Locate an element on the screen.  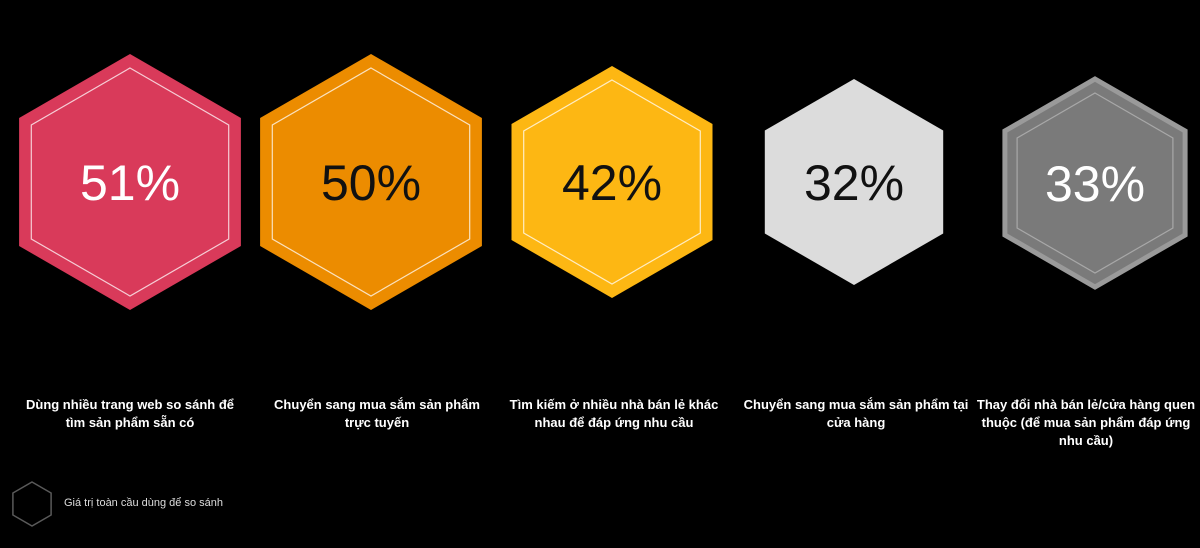
value-label-1: 50% is located at coordinates (371, 183).